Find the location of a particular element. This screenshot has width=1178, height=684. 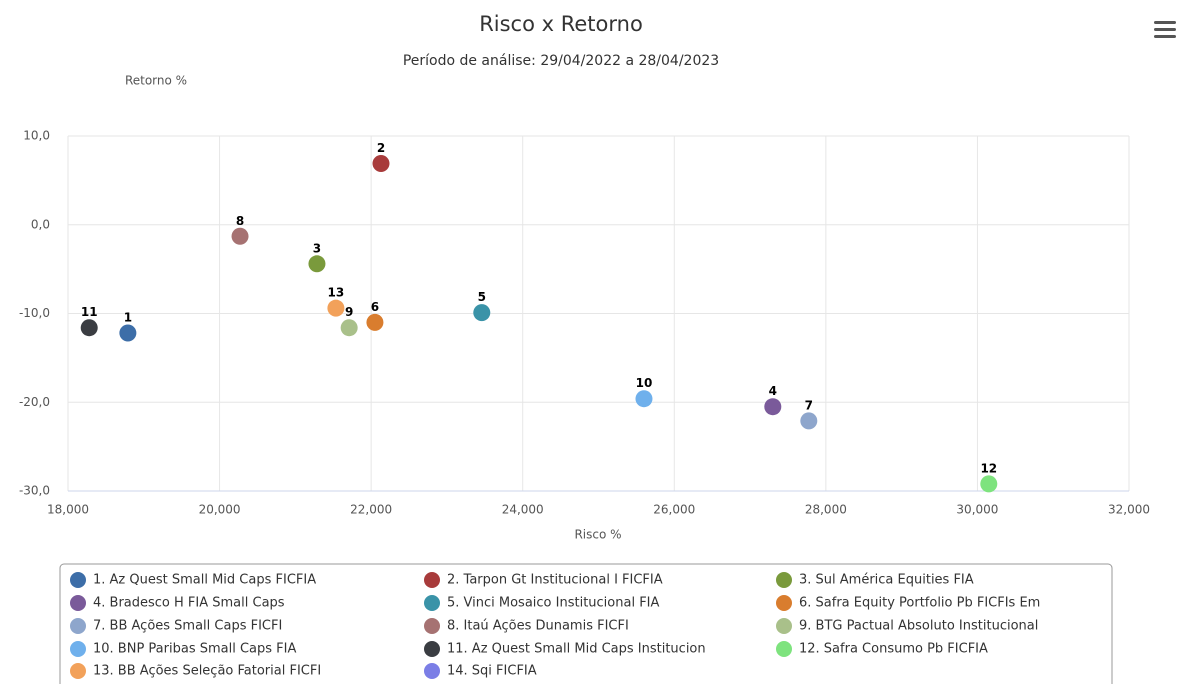

point-label: 3 is located at coordinates (317, 248).